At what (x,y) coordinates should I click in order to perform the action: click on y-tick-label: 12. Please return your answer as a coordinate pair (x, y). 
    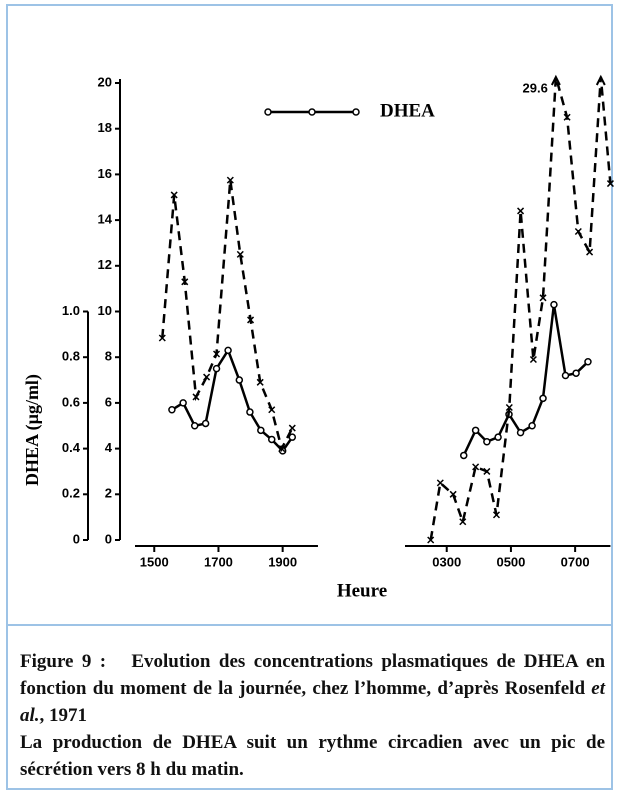
    Looking at the image, I should click on (105, 264).